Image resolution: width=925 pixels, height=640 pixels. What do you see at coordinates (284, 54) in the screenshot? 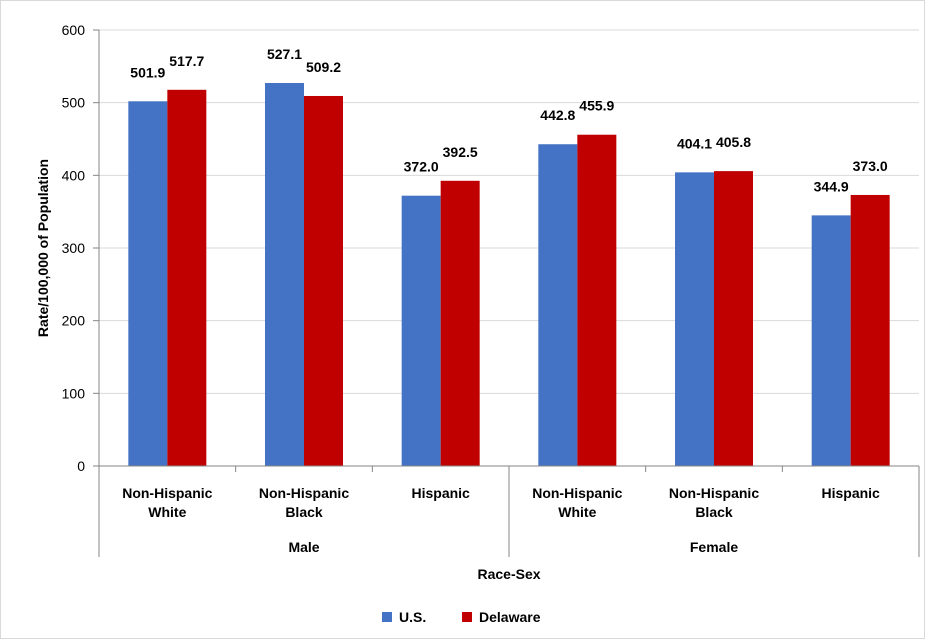
I see `data-label: 527.1` at bounding box center [284, 54].